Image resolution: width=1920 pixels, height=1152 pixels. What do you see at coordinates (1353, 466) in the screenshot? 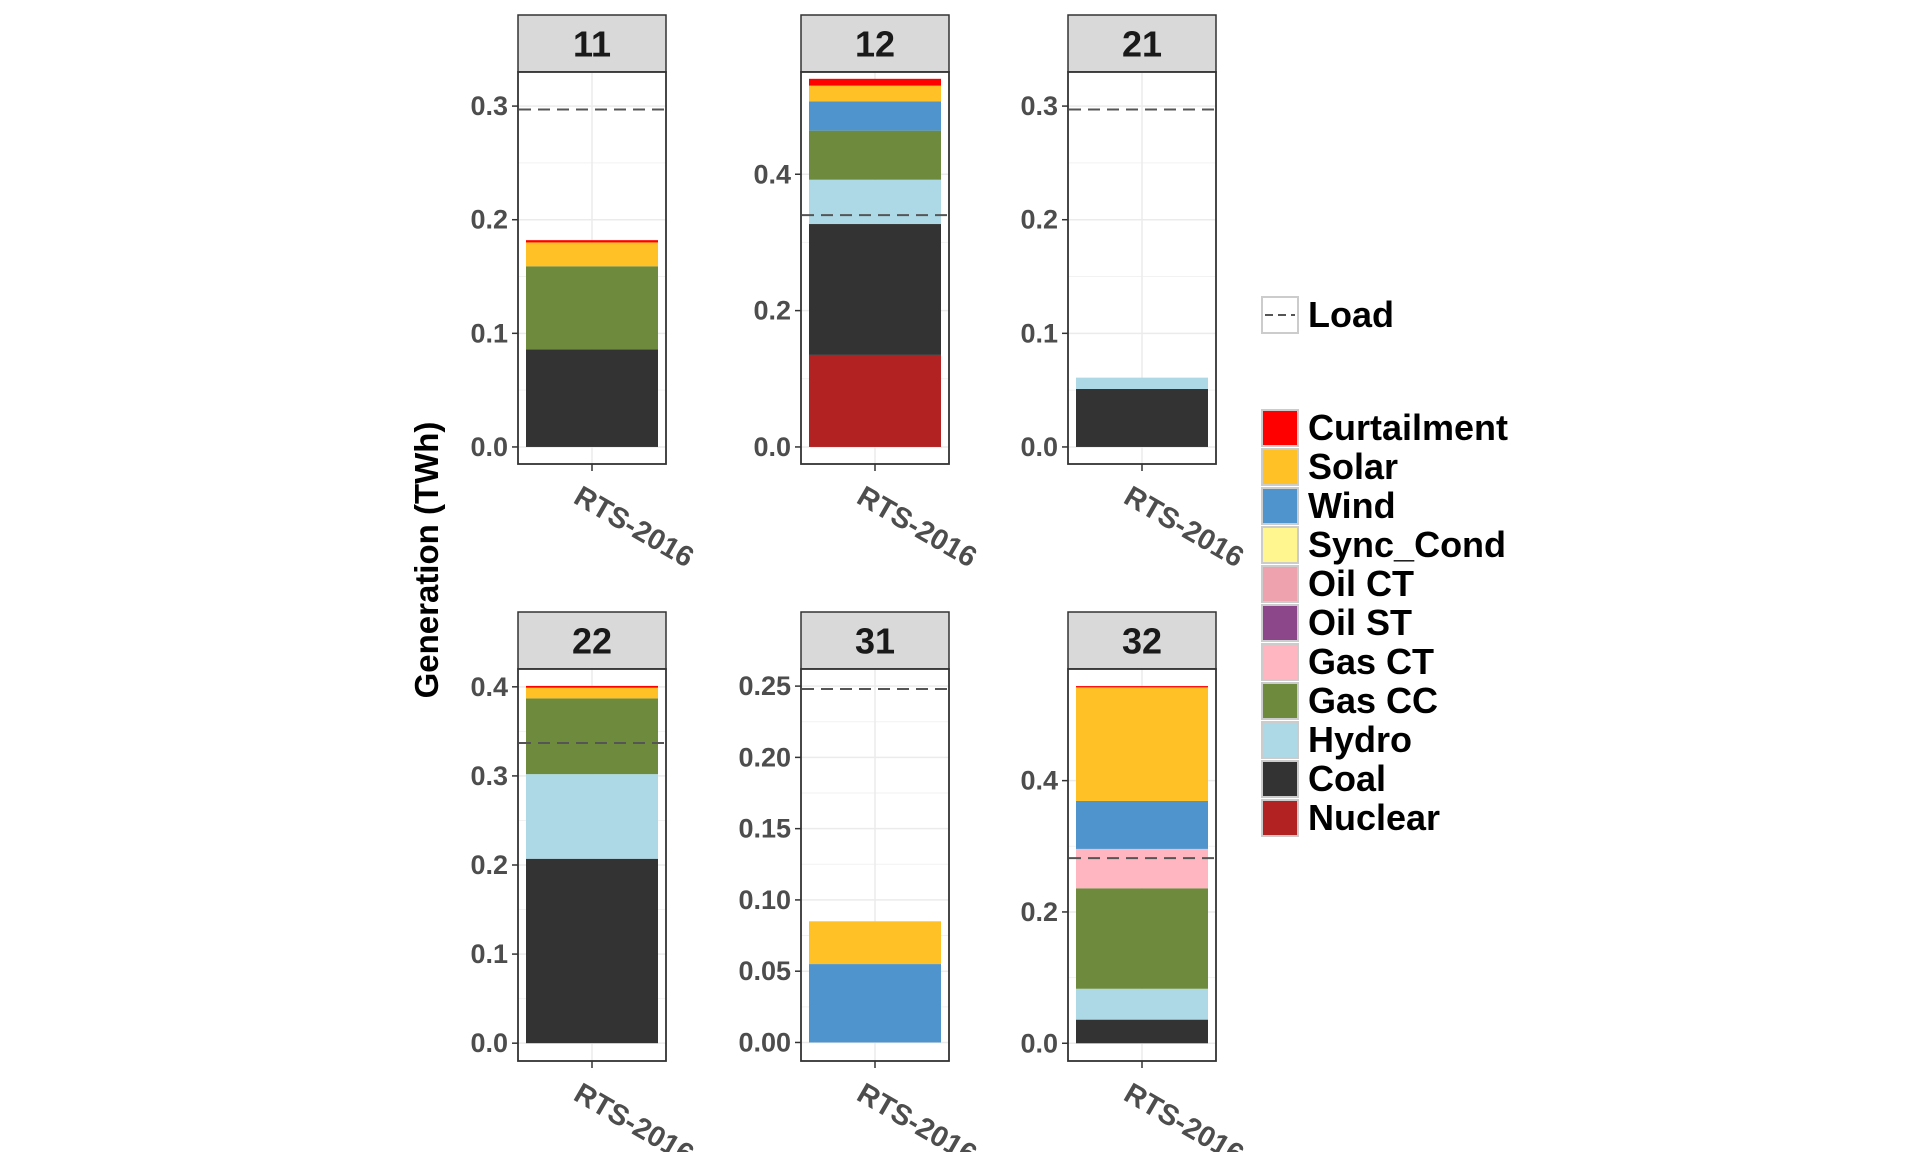
I see `legend-label-solar: Solar` at bounding box center [1353, 466].